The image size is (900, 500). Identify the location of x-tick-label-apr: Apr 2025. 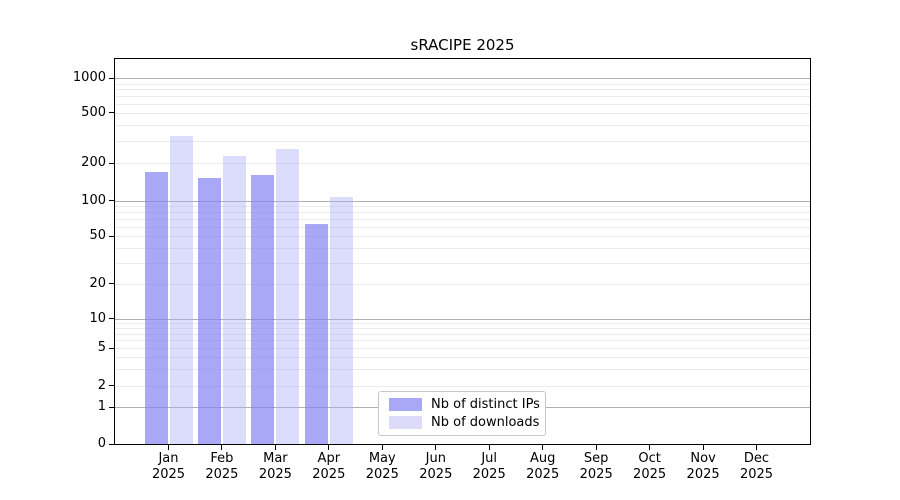
(329, 466).